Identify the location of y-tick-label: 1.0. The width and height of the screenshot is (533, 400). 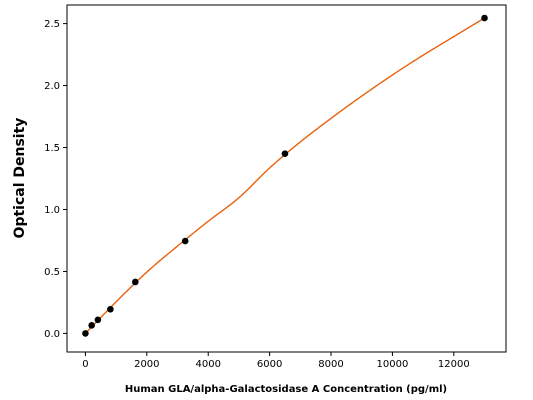
(52, 210).